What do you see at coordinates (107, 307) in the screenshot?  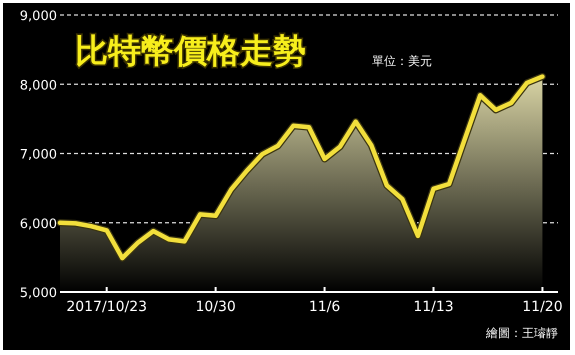 I see `x-tick-label: 2017/10/23` at bounding box center [107, 307].